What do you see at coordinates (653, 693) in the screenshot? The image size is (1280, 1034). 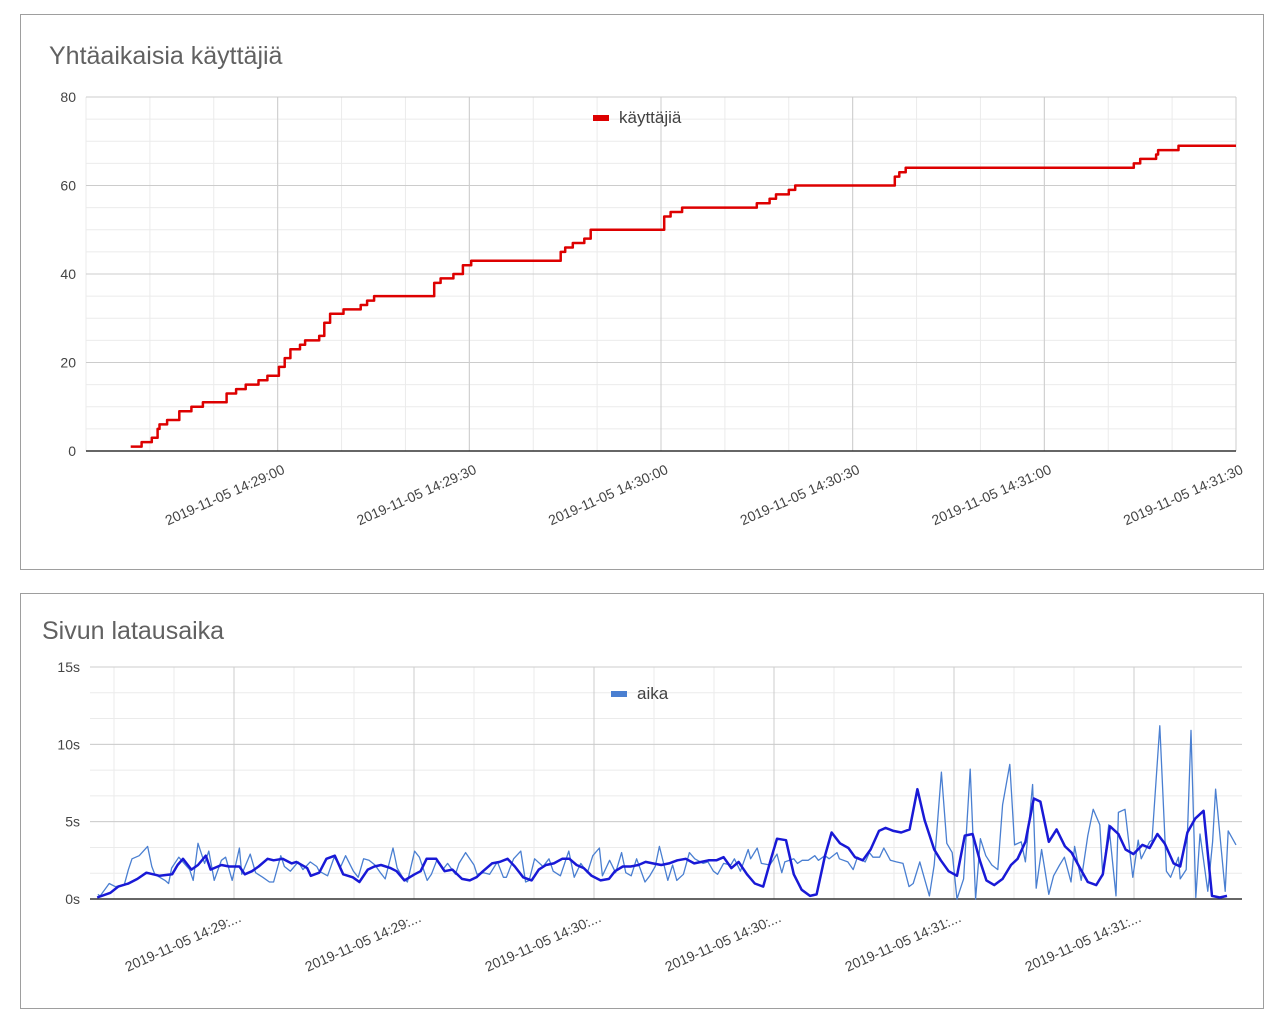 I see `legend-label: aika` at bounding box center [653, 693].